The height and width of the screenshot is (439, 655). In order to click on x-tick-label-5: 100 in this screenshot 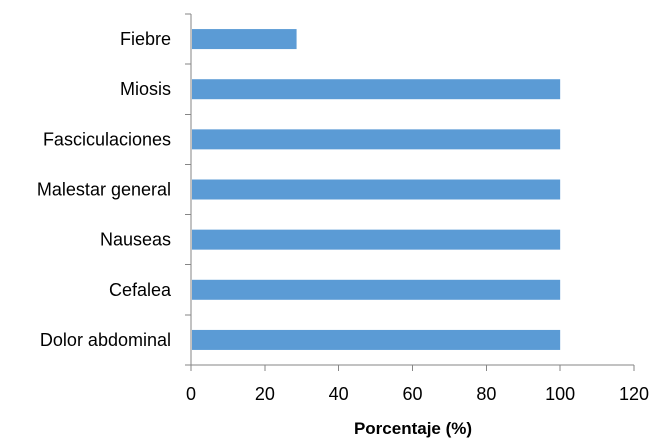, I will do `click(560, 394)`.